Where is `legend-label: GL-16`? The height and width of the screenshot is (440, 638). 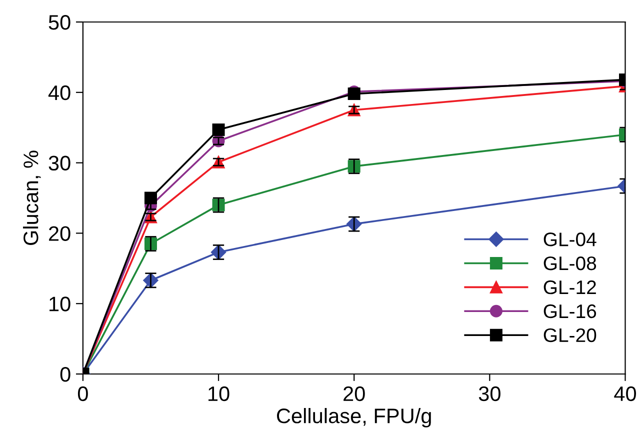 legend-label: GL-16 is located at coordinates (570, 311).